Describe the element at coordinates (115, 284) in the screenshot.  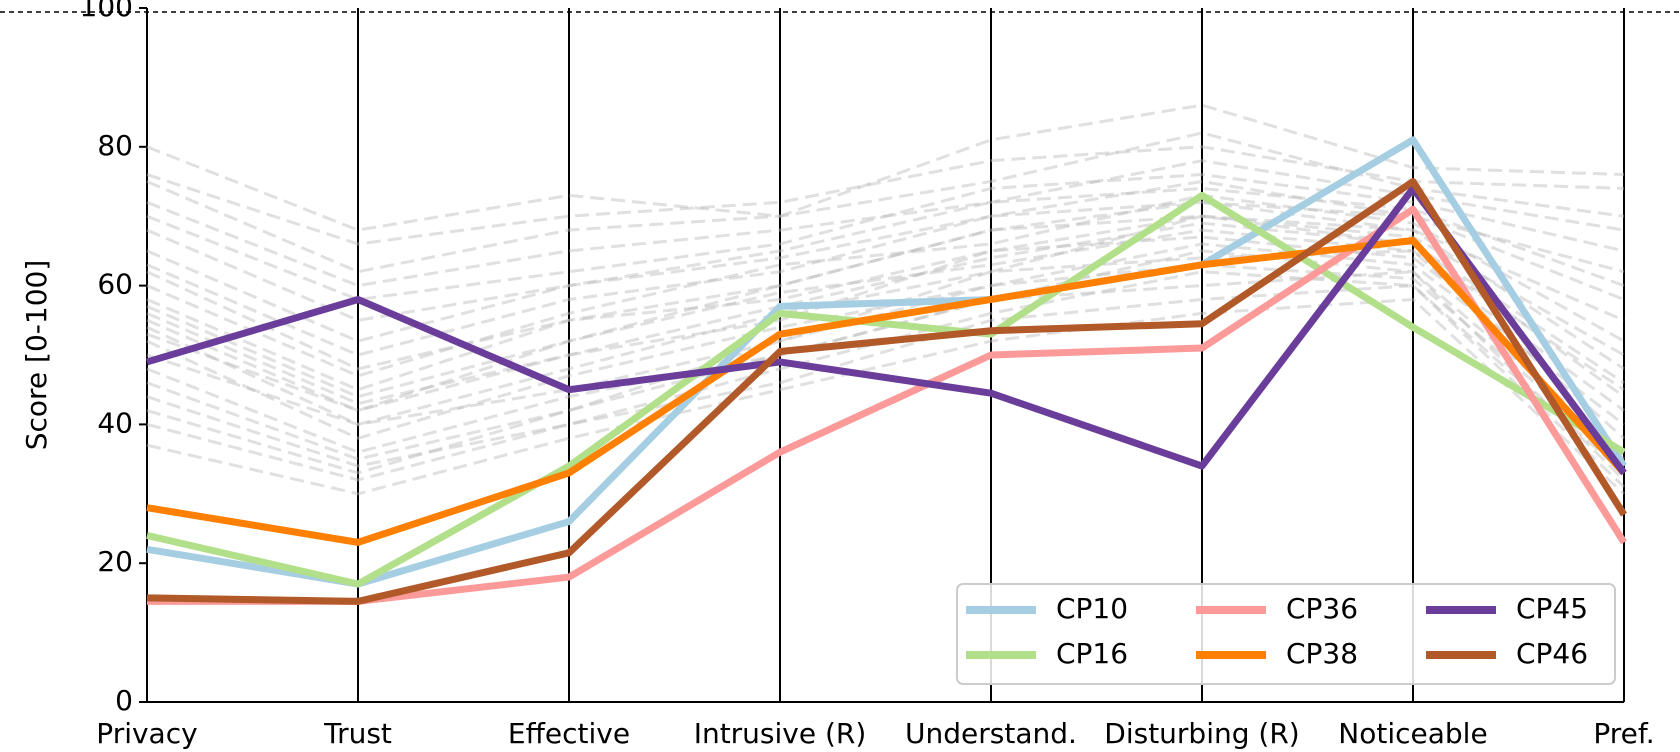
I see `y-tick-label: 60` at that location.